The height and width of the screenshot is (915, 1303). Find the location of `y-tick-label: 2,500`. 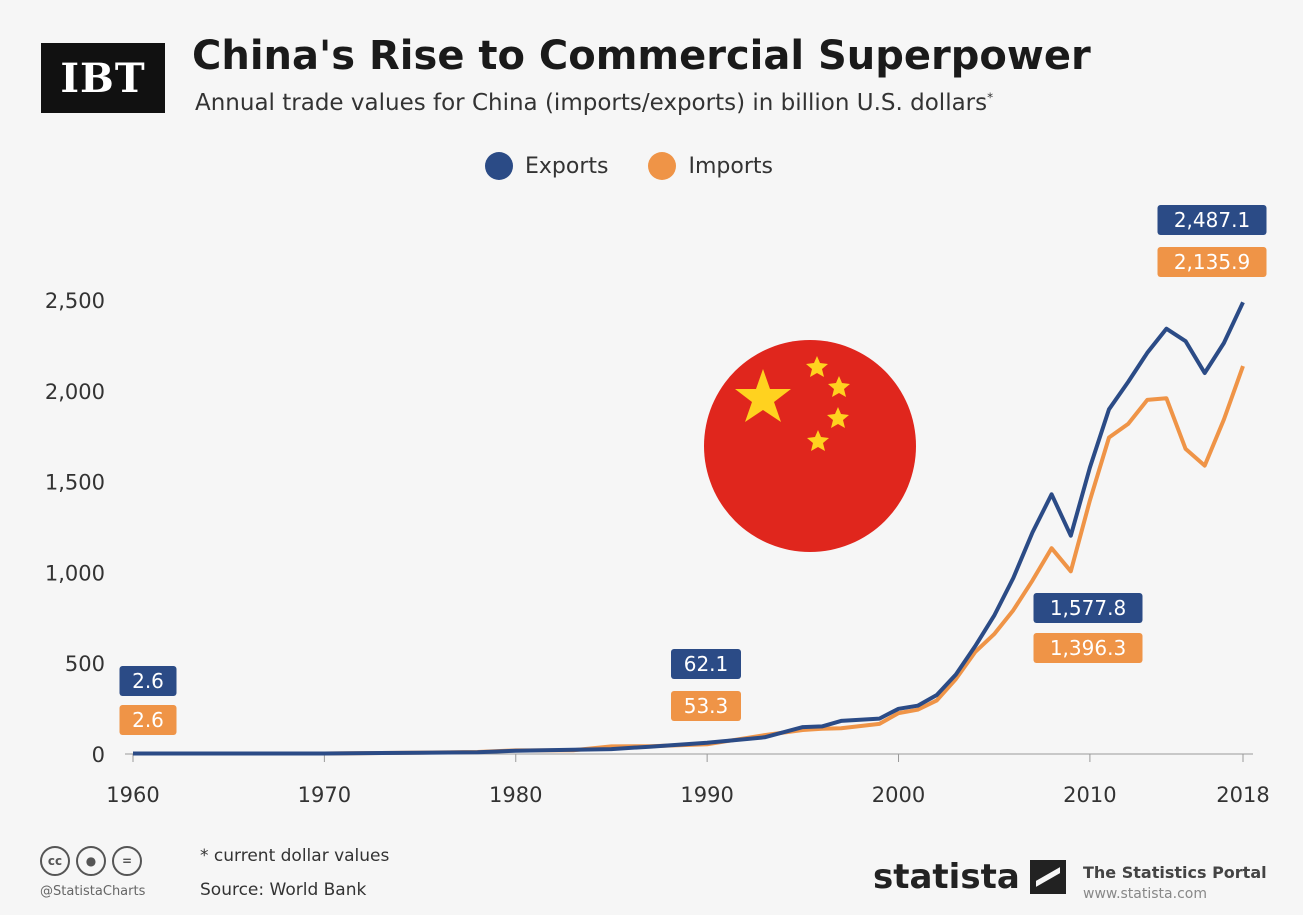

y-tick-label: 2,500 is located at coordinates (75, 301).